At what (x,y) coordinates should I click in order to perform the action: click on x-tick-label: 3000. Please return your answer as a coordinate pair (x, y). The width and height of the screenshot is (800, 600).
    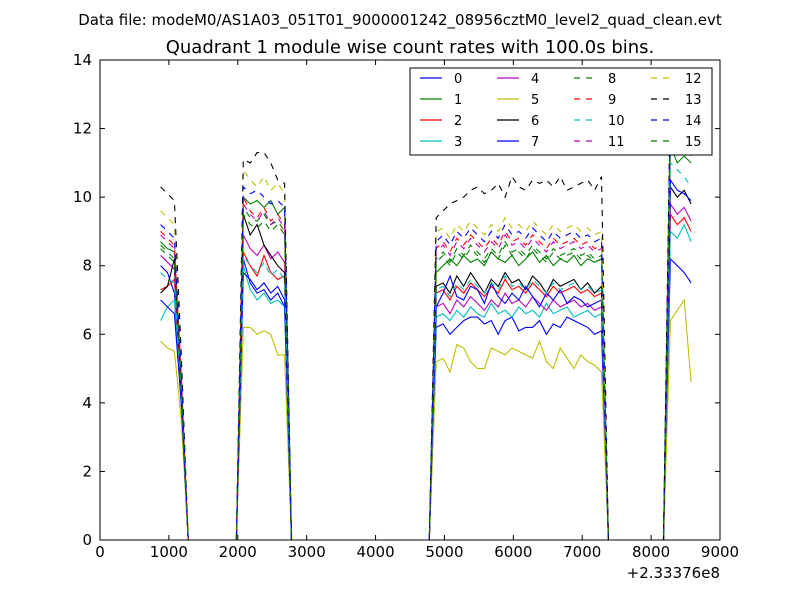
    Looking at the image, I should click on (307, 552).